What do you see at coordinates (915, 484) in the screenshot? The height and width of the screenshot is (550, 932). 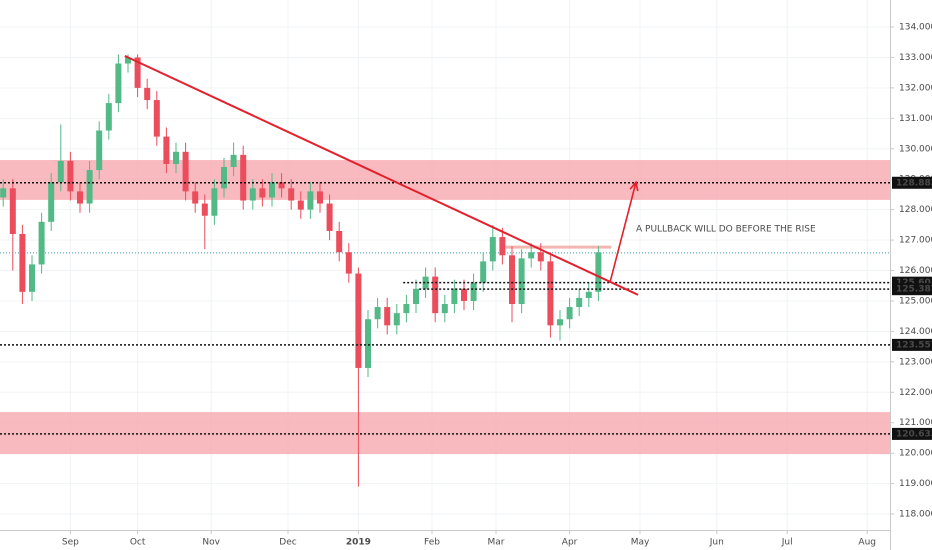 I see `y-tick-label: 119.000` at bounding box center [915, 484].